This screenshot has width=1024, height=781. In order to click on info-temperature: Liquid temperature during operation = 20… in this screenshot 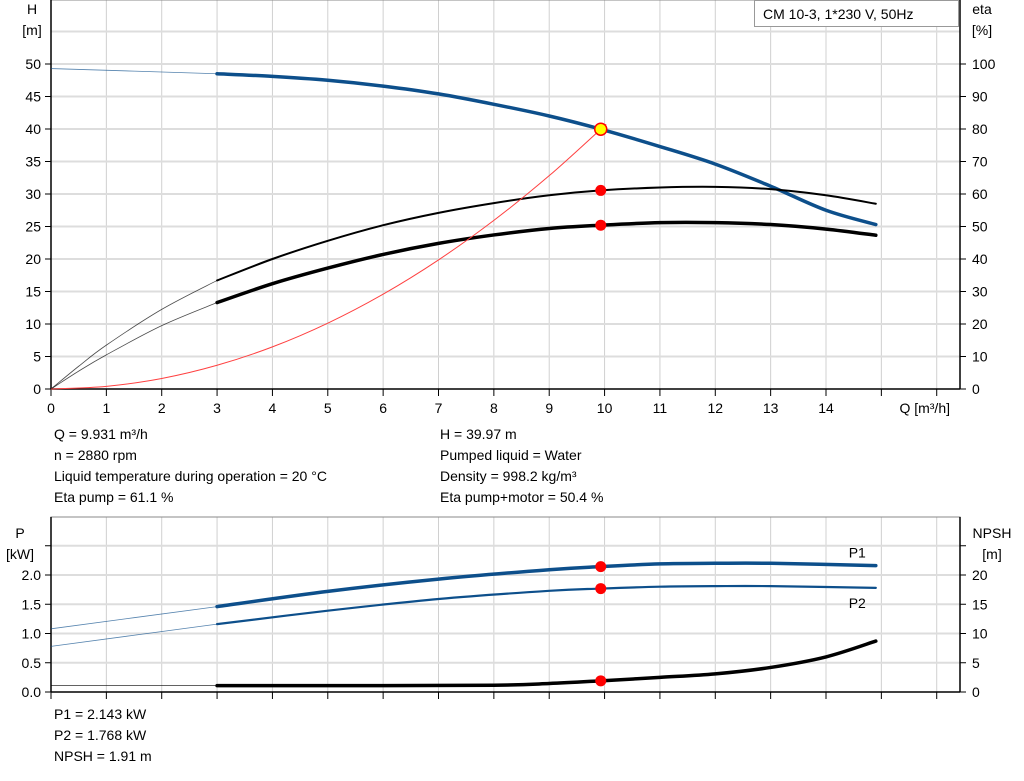, I will do `click(190, 476)`.